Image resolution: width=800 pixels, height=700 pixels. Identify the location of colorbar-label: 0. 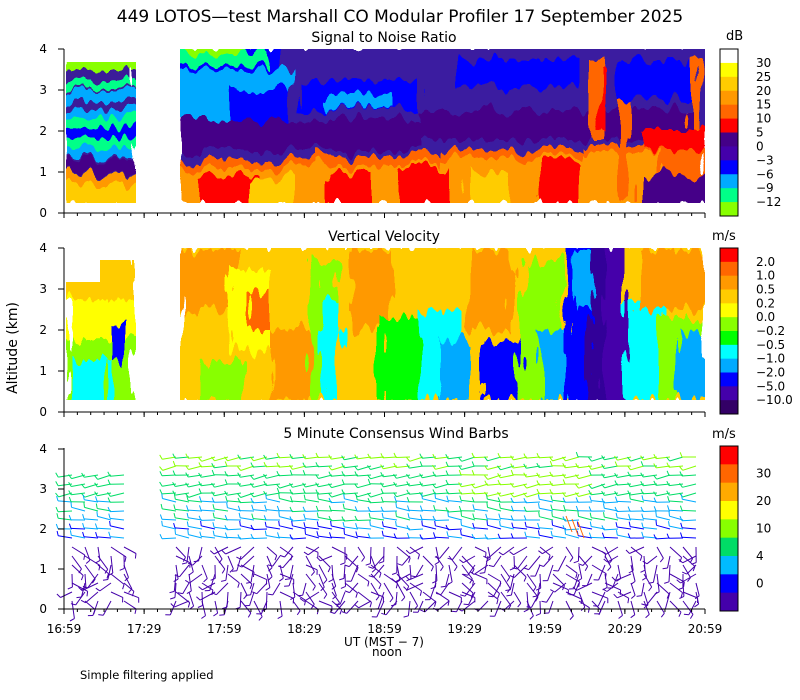
(760, 584).